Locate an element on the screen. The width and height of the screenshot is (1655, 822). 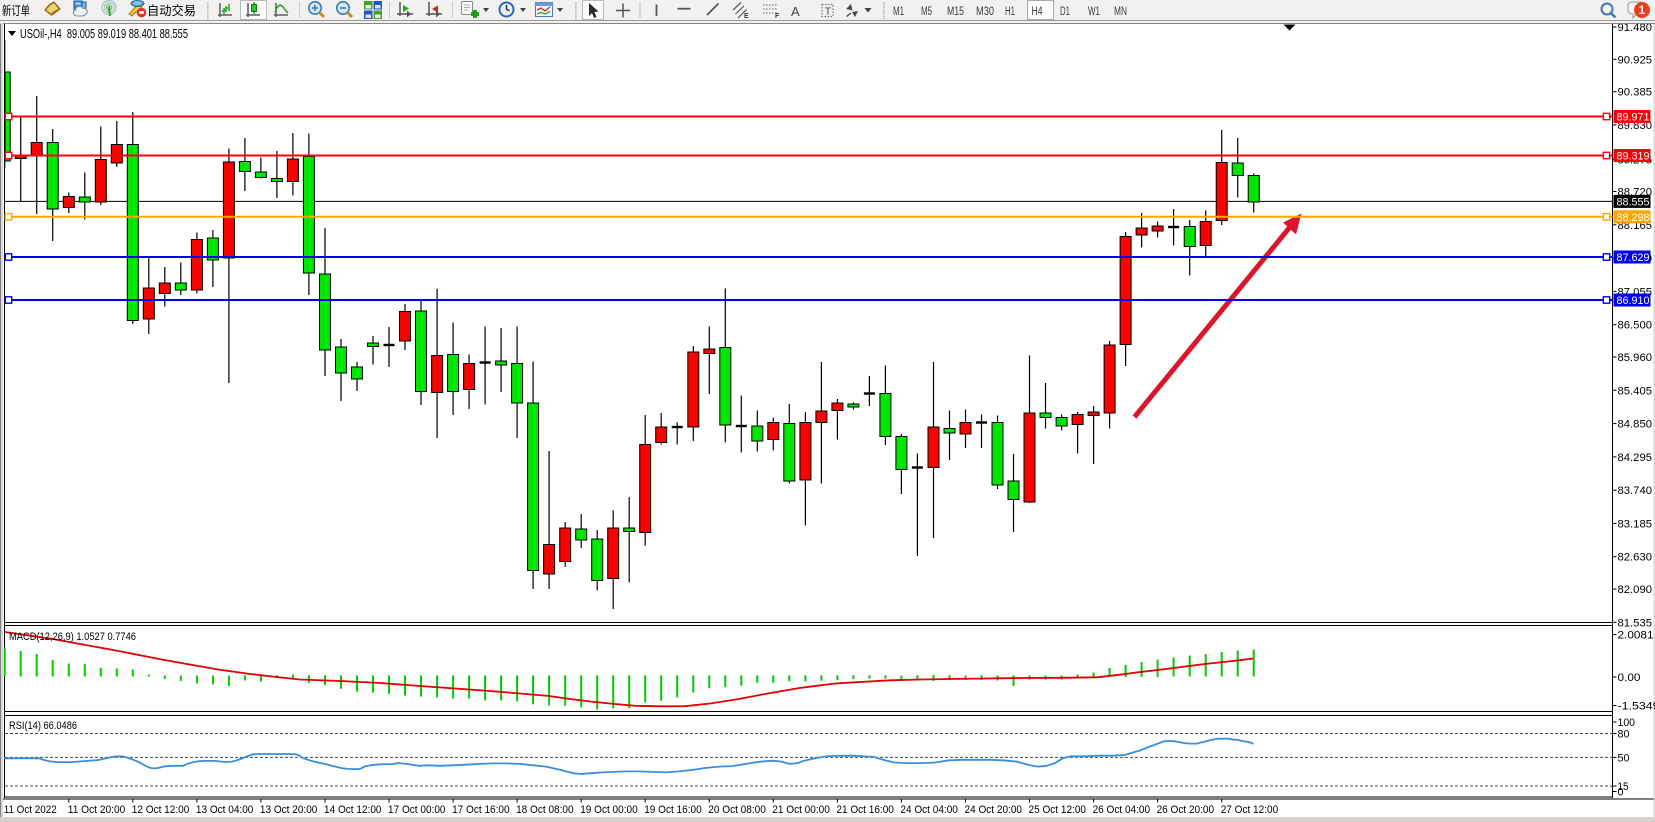
svg-text: M30 is located at coordinates (985, 12).